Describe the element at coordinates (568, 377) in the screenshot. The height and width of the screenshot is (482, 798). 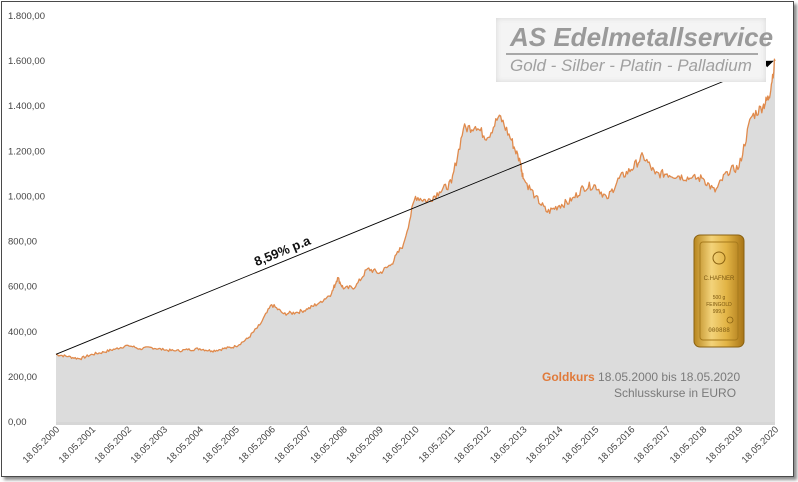
I see `caption-brand: Goldkurs` at that location.